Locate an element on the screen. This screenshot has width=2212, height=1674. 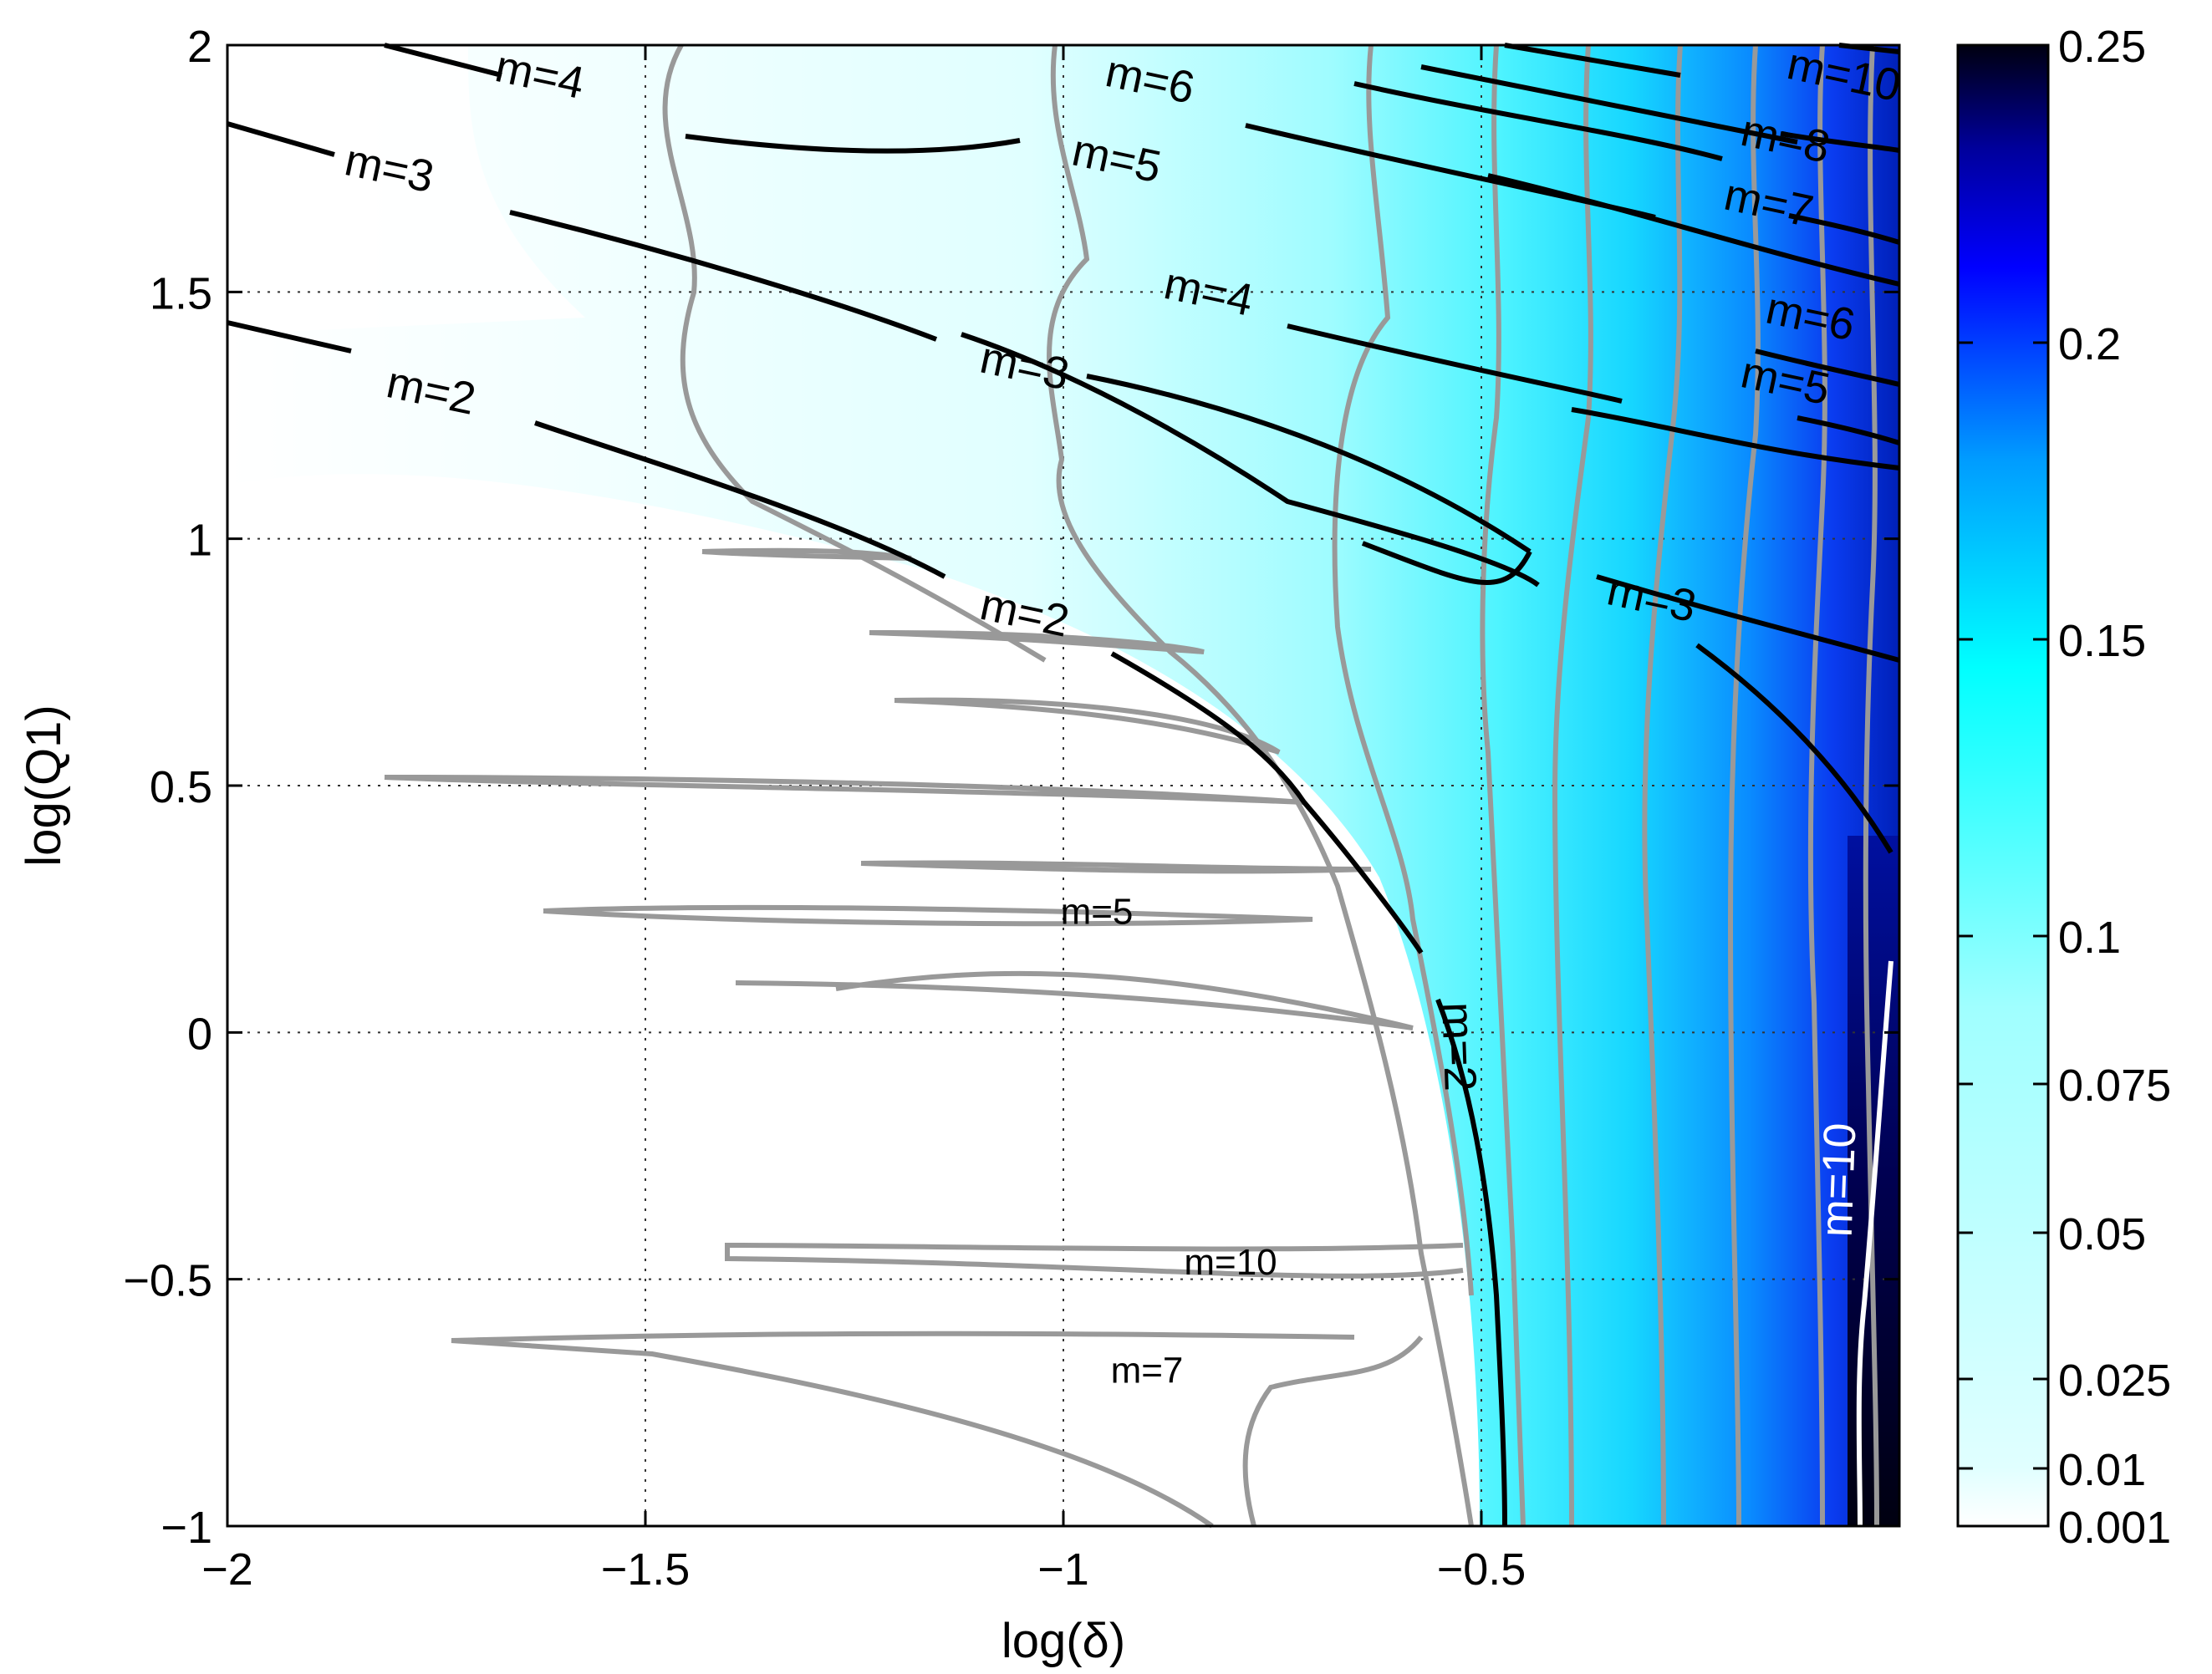
y-tick-label: −1 is located at coordinates (186, 1528).